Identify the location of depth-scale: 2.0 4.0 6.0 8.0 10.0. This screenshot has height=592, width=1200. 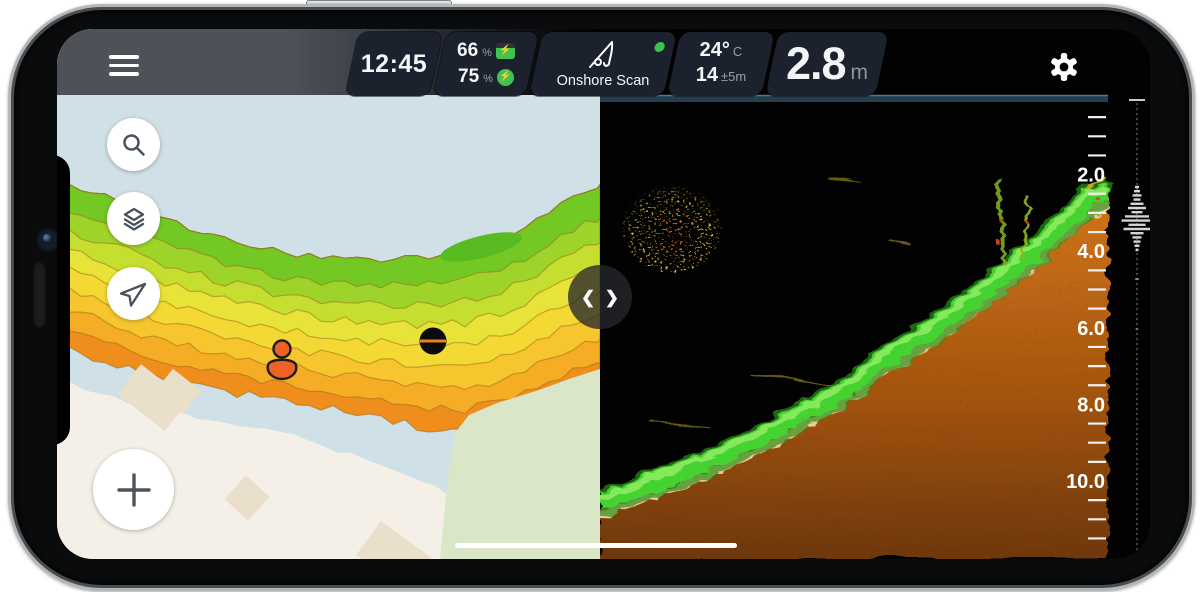
(1086, 328).